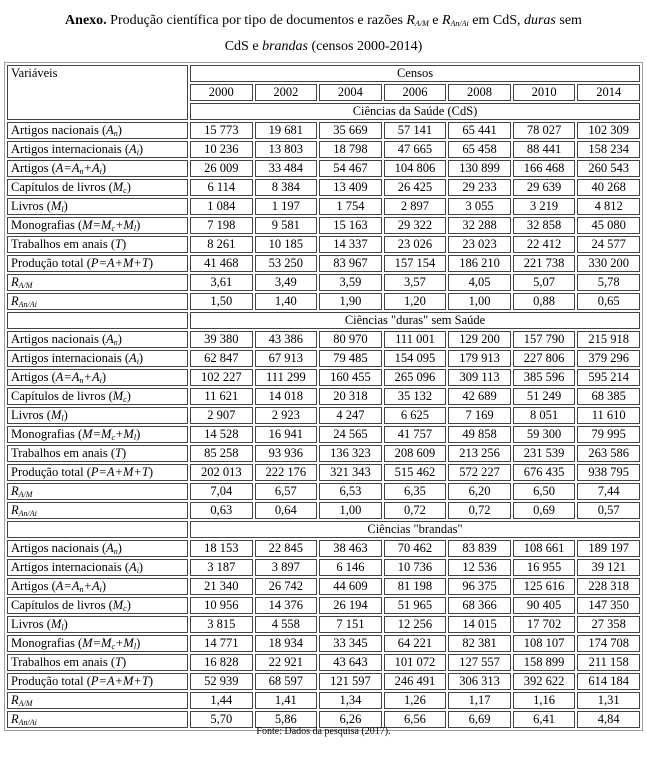 The width and height of the screenshot is (647, 765). Describe the element at coordinates (455, 20) in the screenshot. I see `ratio-ranai: RAn/Ai` at that location.